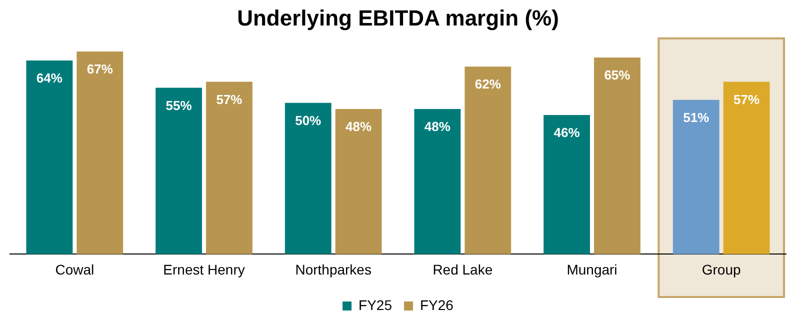  What do you see at coordinates (567, 132) in the screenshot?
I see `data-label: 46%` at bounding box center [567, 132].